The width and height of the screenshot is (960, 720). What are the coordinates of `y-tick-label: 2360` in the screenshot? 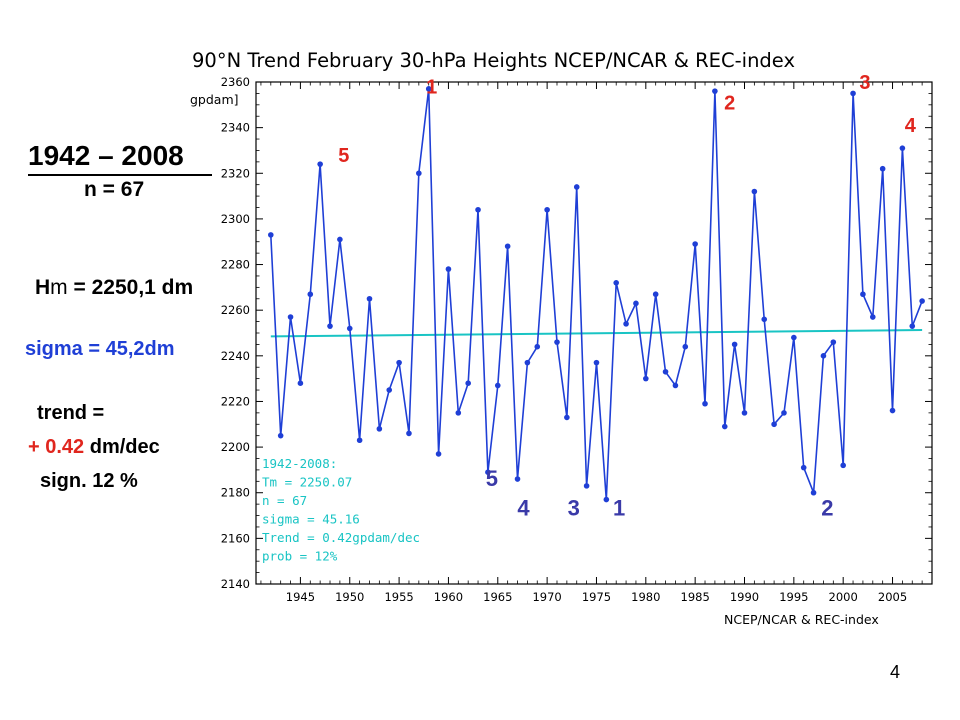 It's located at (235, 82).